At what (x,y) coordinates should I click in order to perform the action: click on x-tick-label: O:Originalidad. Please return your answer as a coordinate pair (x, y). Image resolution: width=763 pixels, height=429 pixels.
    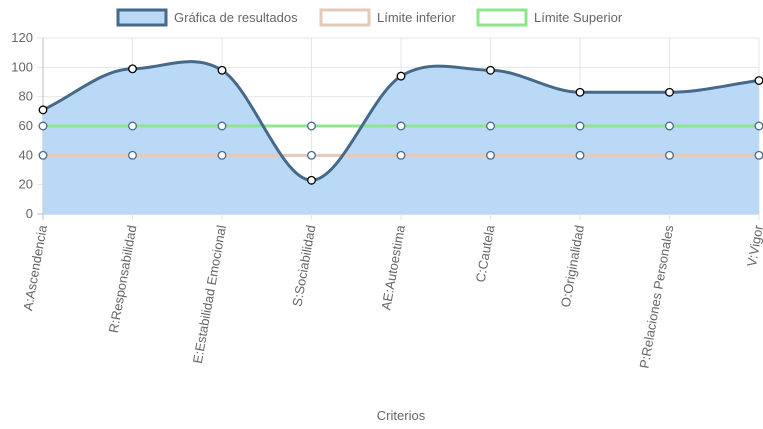
    Looking at the image, I should click on (572, 266).